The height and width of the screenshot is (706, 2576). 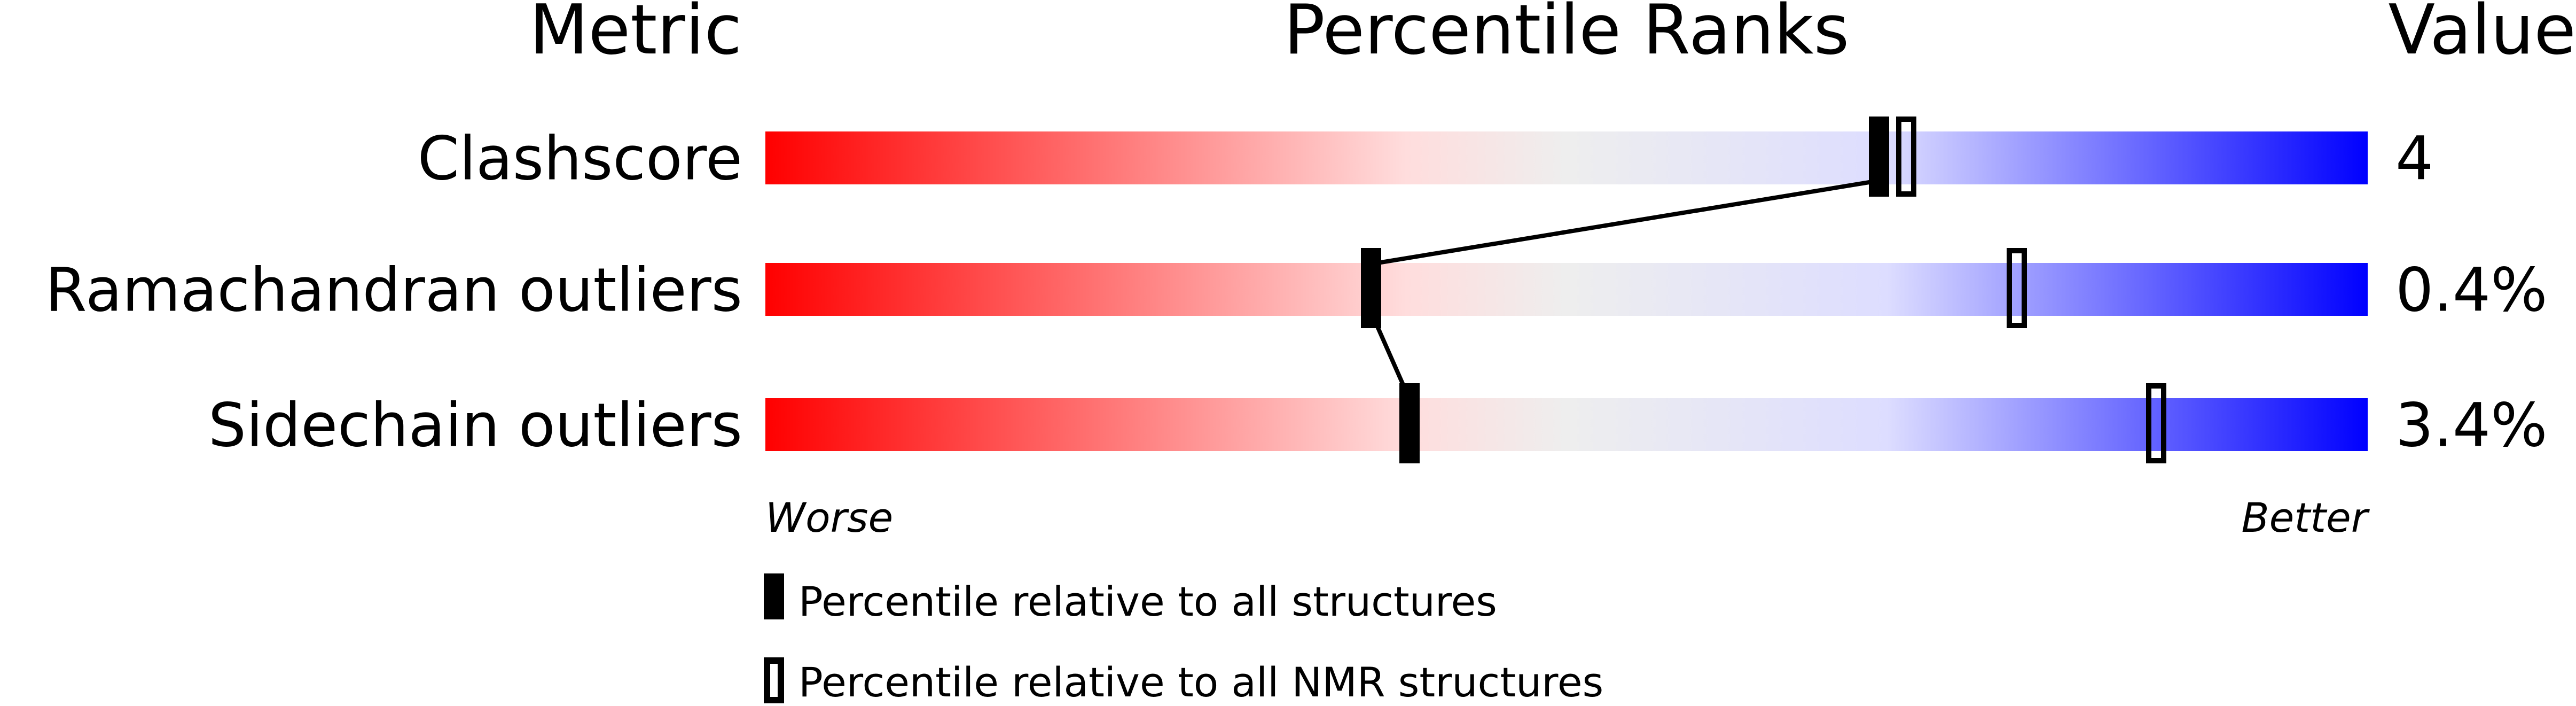 What do you see at coordinates (829, 517) in the screenshot?
I see `axis-worse-label: Worse` at bounding box center [829, 517].